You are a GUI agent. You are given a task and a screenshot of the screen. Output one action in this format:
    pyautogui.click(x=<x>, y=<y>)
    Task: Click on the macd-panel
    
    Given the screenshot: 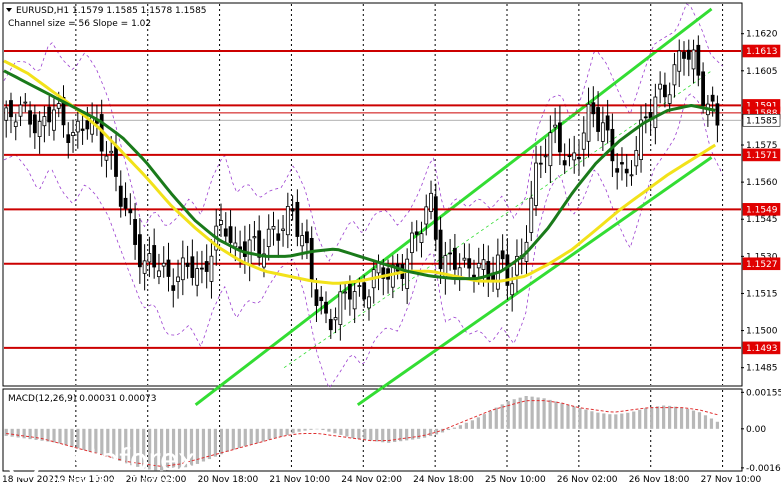 What is the action you would take?
    pyautogui.click(x=362, y=434)
    